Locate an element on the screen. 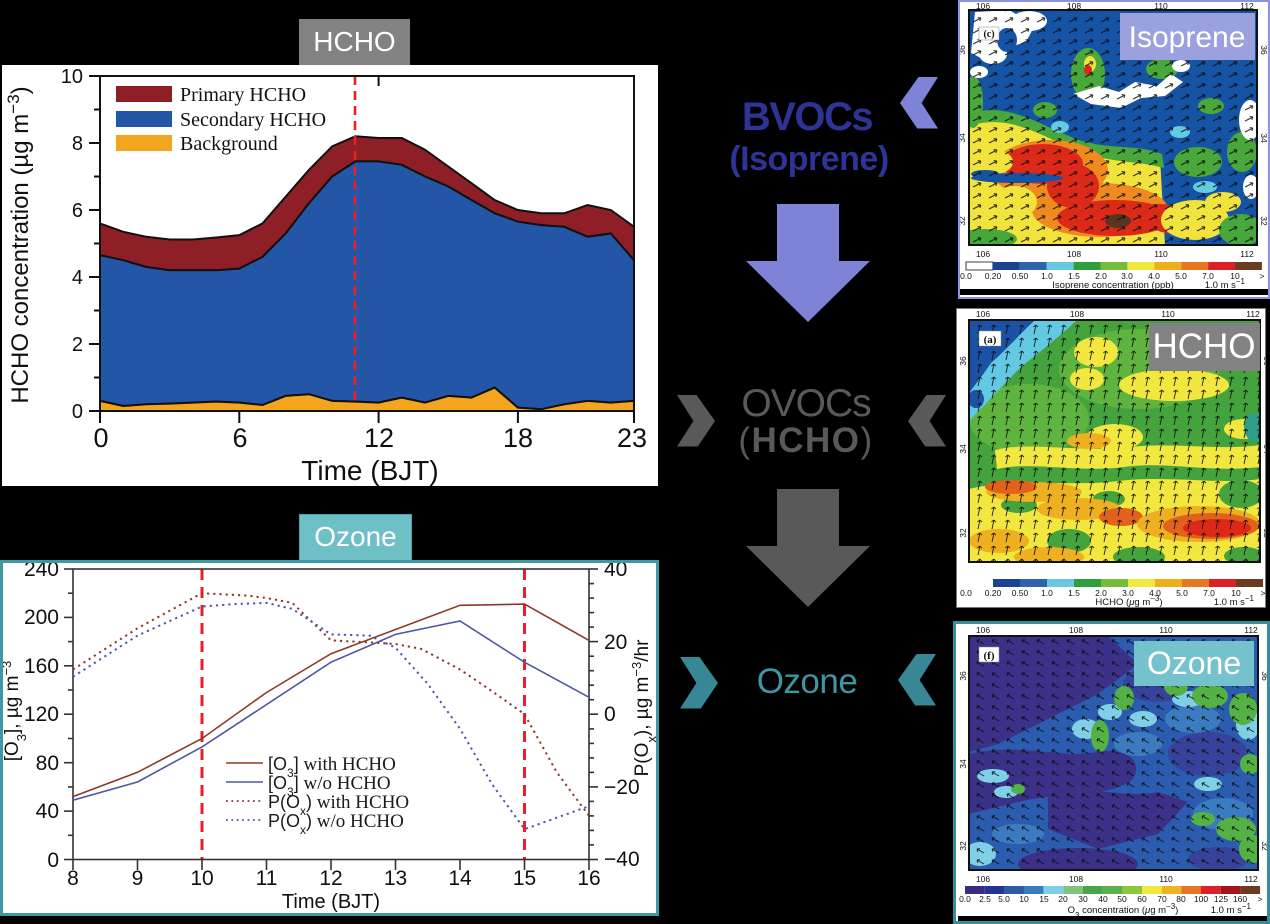  svg-text: 70 is located at coordinates (1162, 899).